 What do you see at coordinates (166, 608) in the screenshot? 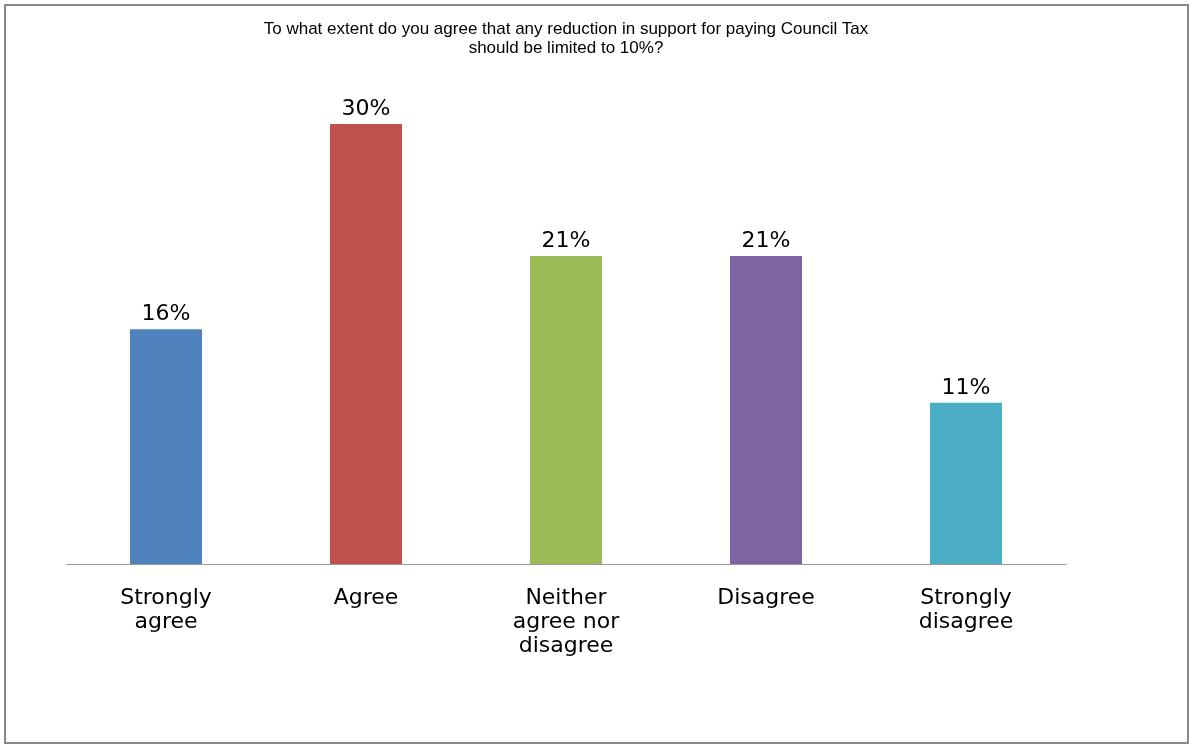
I see `x-tick-label: Strongly agree` at bounding box center [166, 608].